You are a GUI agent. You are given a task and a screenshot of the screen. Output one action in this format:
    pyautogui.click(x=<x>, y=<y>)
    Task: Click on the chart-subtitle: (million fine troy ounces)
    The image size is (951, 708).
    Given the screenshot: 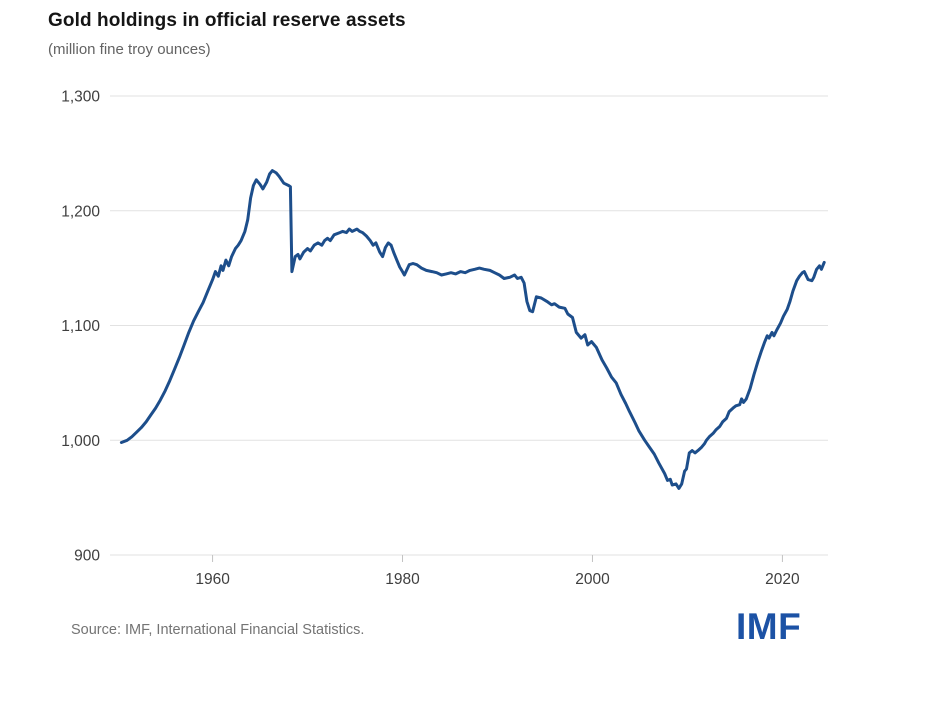 What is the action you would take?
    pyautogui.click(x=129, y=49)
    